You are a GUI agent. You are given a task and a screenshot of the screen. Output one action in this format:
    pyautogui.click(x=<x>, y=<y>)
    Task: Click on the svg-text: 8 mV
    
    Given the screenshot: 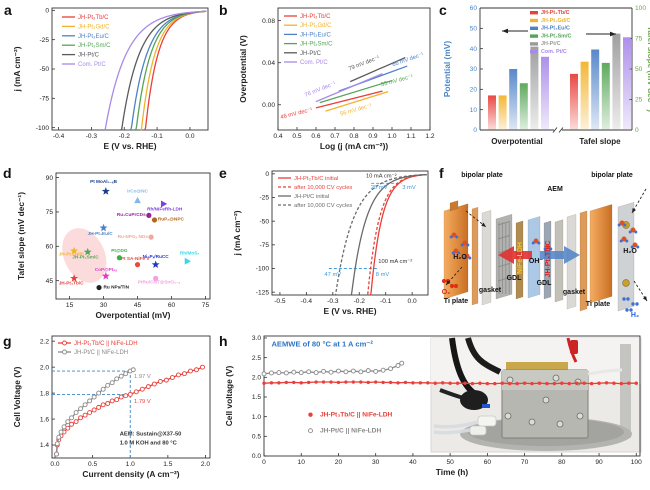 What is the action you would take?
    pyautogui.click(x=383, y=275)
    